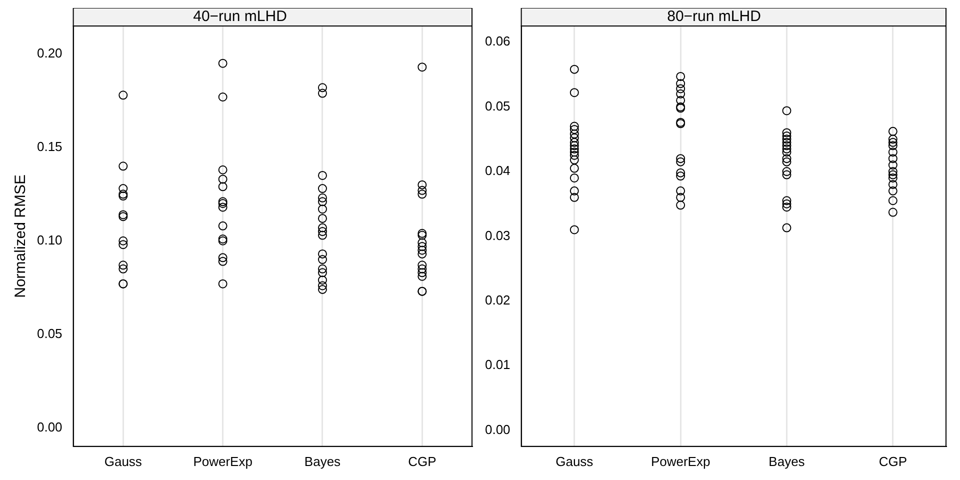 This screenshot has height=480, width=960. I want to click on y-tick-label: 0.06, so click(497, 41).